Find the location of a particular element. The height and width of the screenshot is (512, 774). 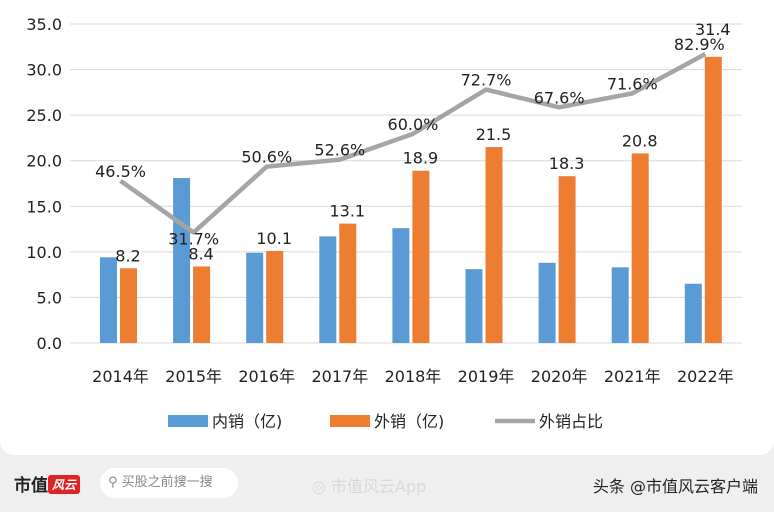

weibo-icon: ◎ is located at coordinates (322, 486).